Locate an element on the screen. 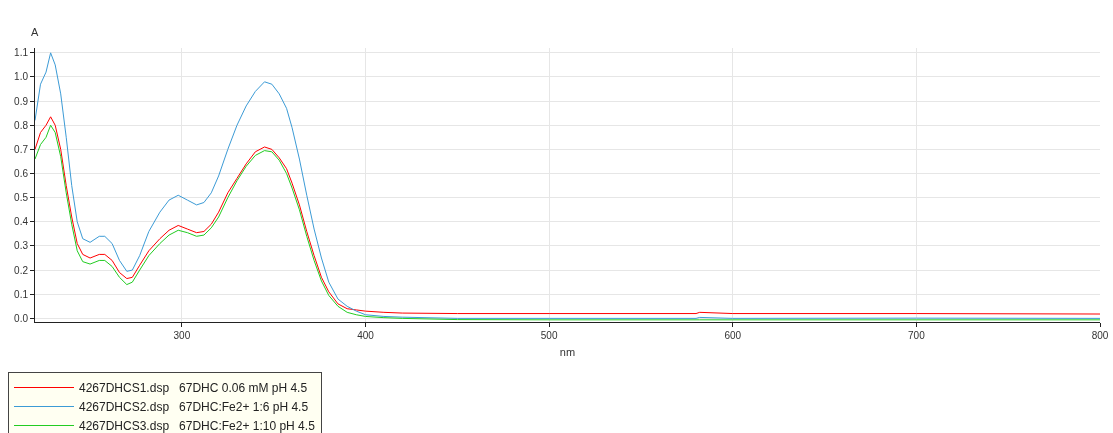  y-axis-title: A is located at coordinates (35, 32).